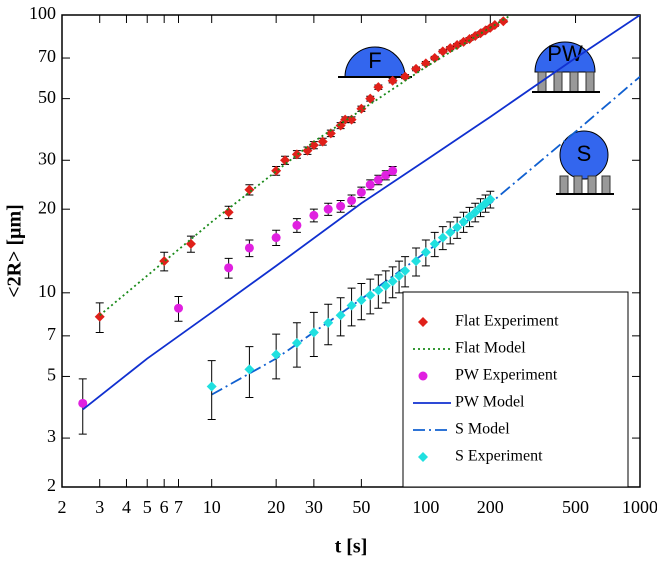 Image resolution: width=657 pixels, height=565 pixels. What do you see at coordinates (42, 13) in the screenshot?
I see `y-tick-label: 100` at bounding box center [42, 13].